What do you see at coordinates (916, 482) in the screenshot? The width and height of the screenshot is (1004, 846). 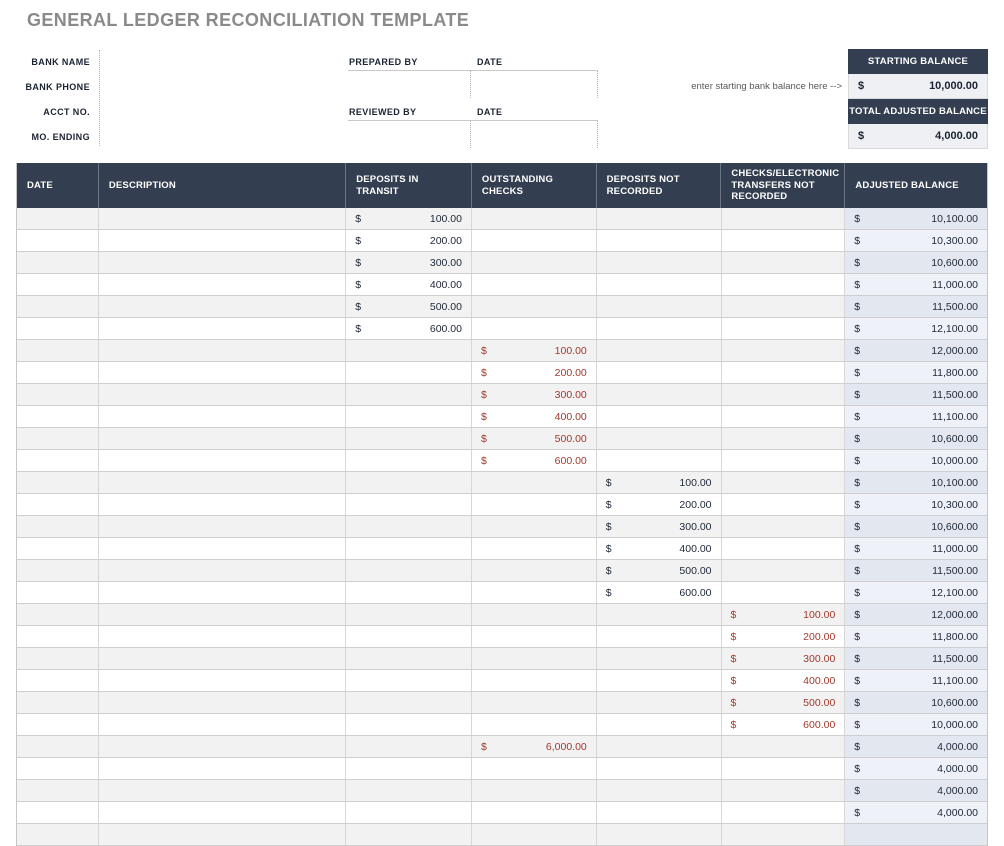 I see `cell-adjusted-balance: $10,100.00` at bounding box center [916, 482].